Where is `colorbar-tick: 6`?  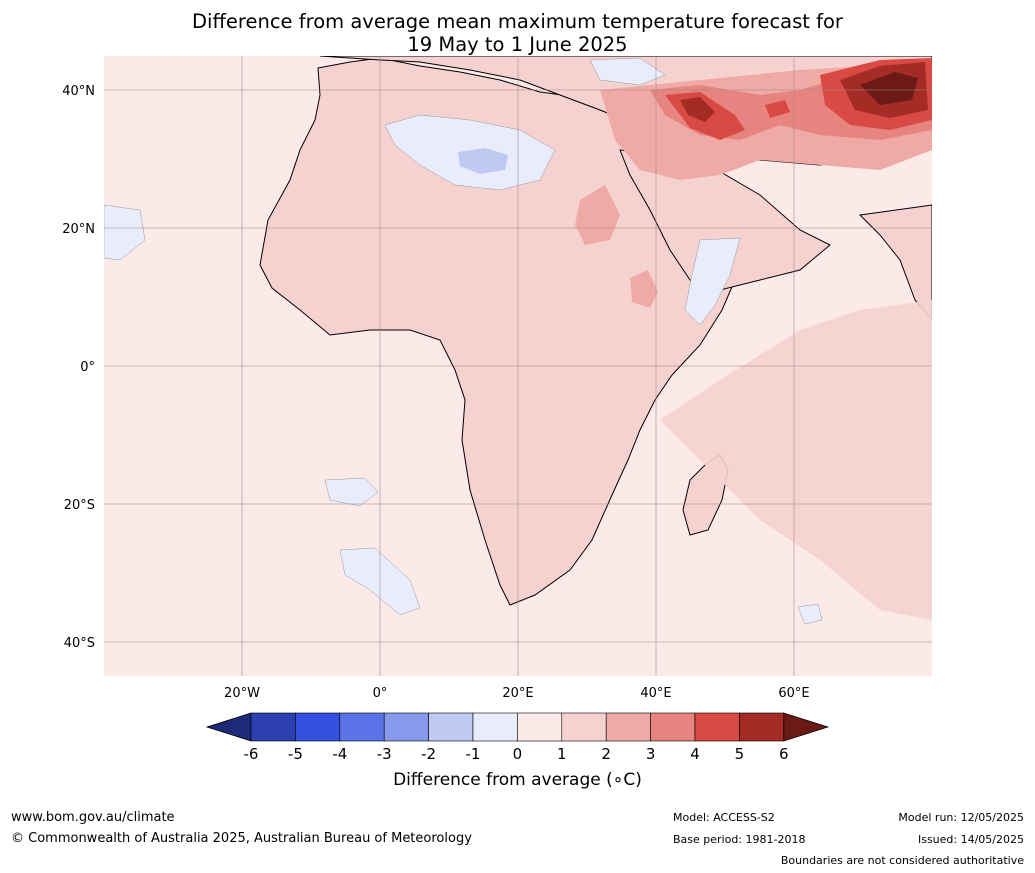
colorbar-tick: 6 is located at coordinates (784, 754).